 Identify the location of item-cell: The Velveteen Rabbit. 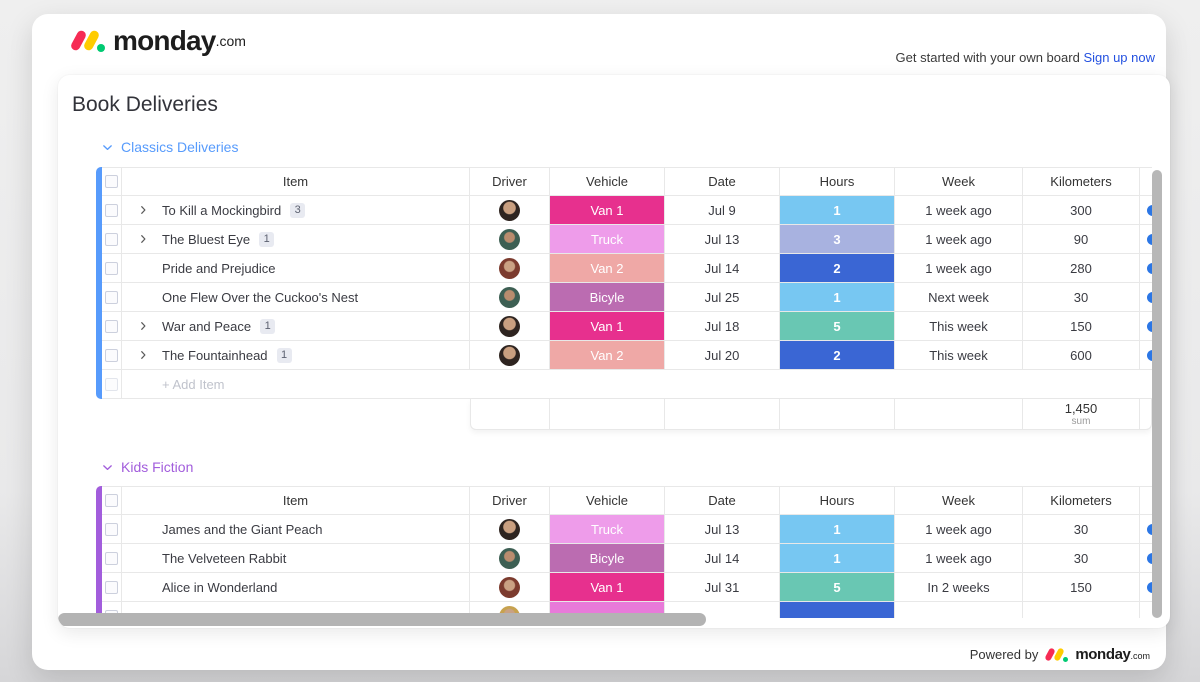
(296, 558).